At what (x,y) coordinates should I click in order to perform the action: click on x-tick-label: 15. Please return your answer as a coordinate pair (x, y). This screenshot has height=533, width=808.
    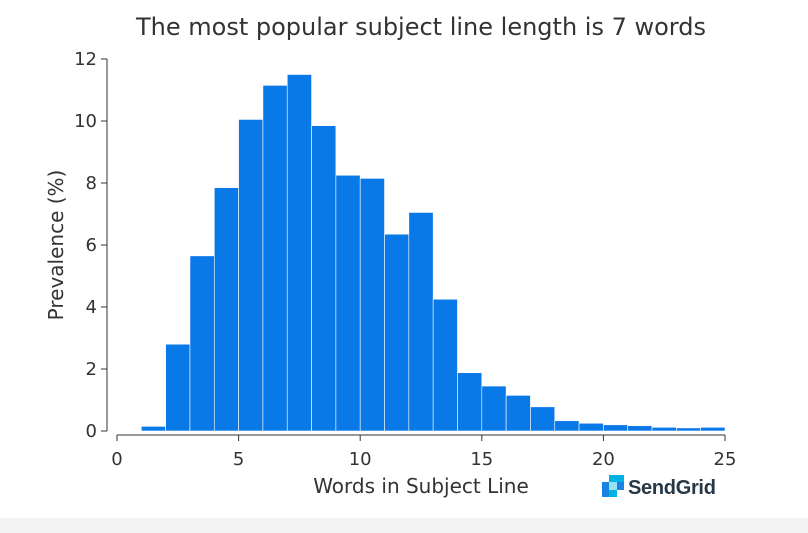
    Looking at the image, I should click on (481, 459).